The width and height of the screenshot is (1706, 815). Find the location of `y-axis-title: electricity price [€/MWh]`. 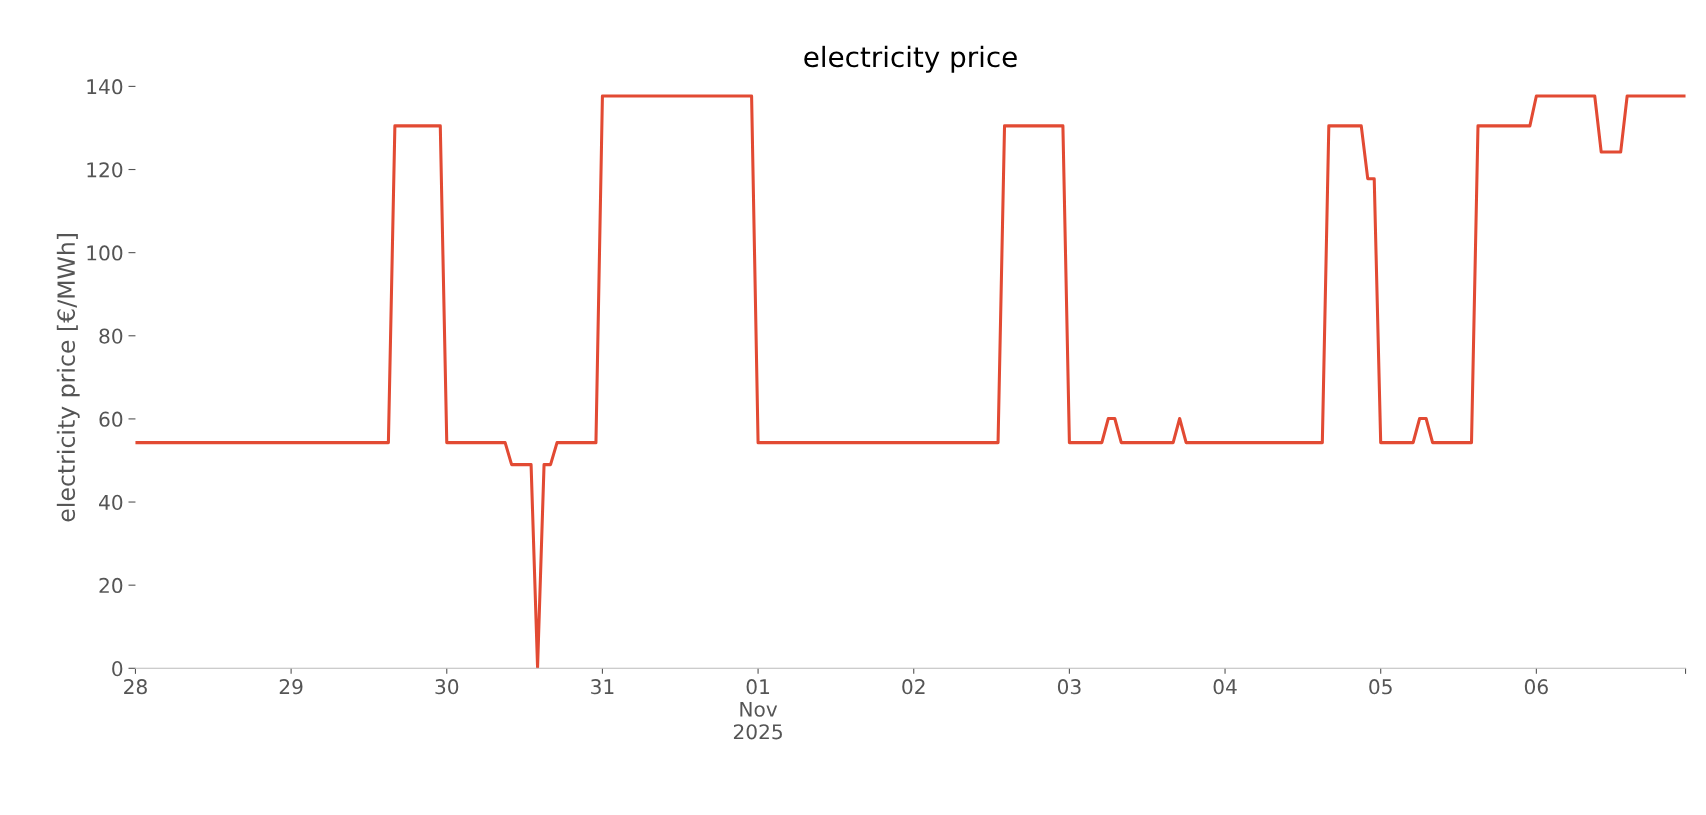

y-axis-title: electricity price [€/MWh] is located at coordinates (68, 378).